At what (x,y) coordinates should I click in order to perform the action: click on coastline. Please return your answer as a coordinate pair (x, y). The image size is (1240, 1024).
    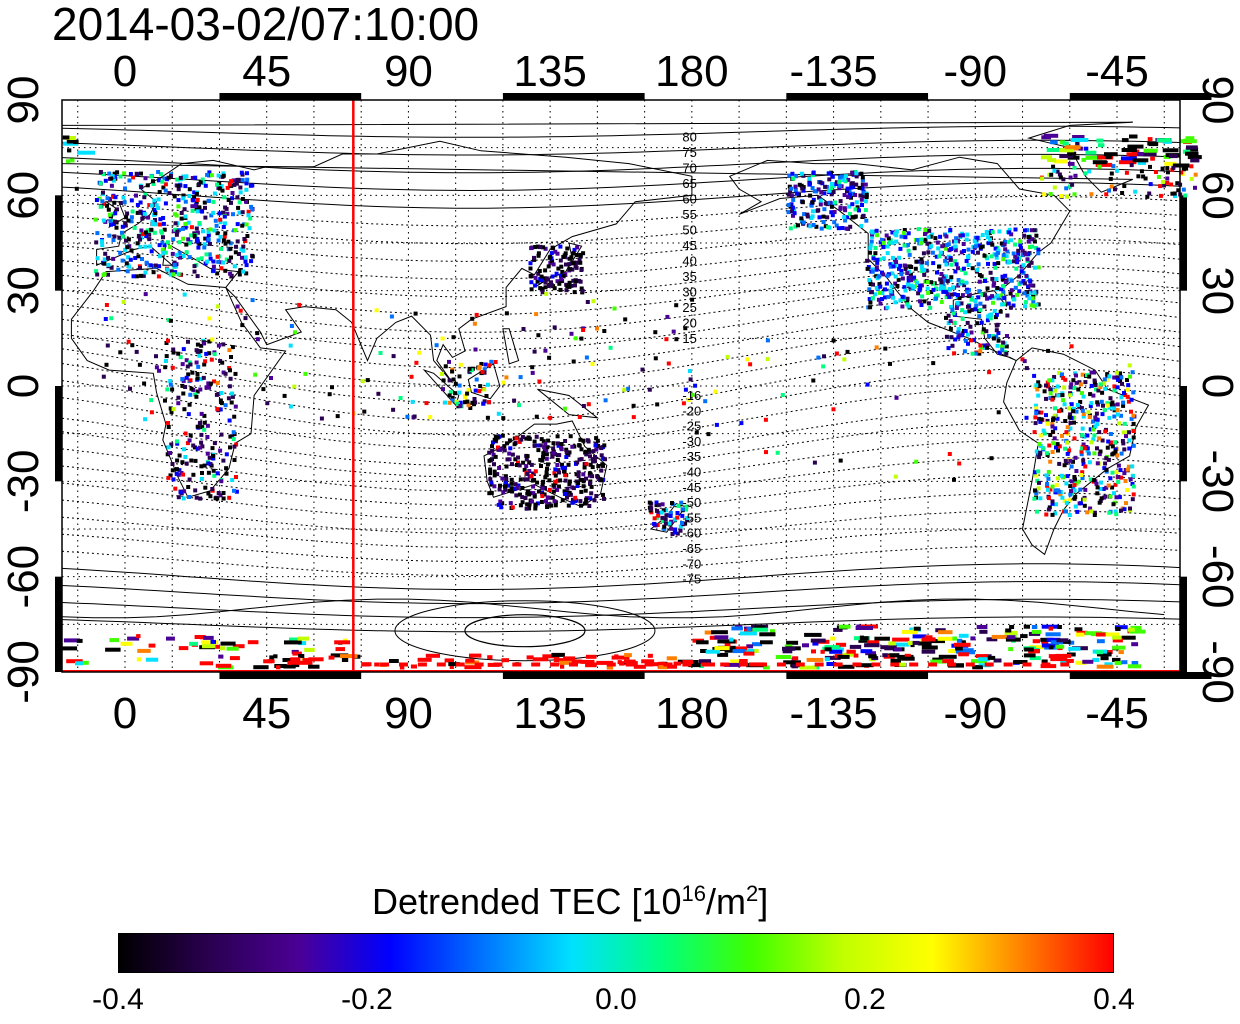
    Looking at the image, I should click on (441, 388).